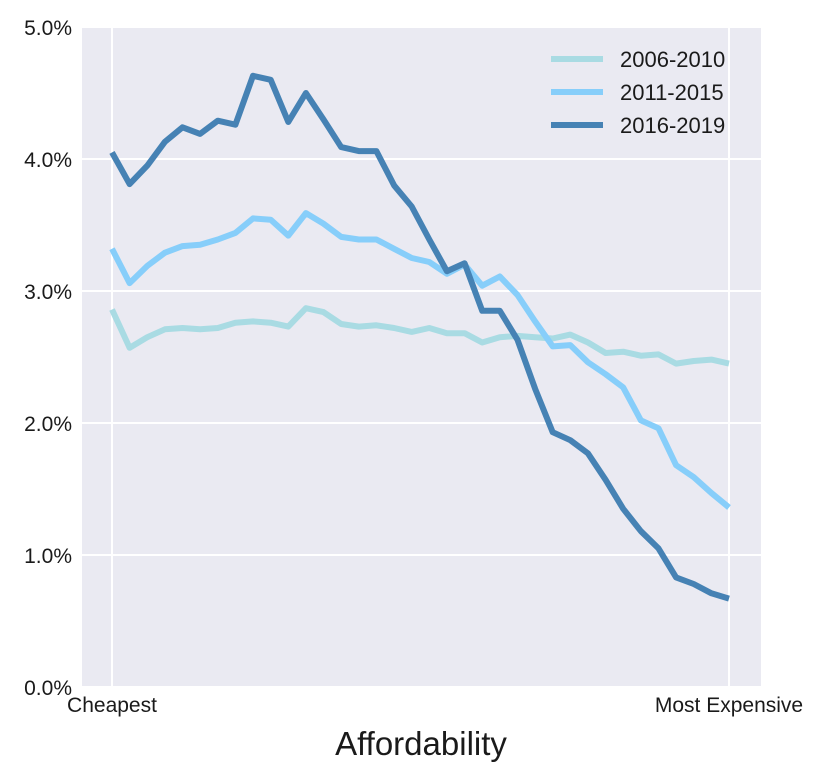 The height and width of the screenshot is (779, 831). I want to click on x-axis-title: Affordability, so click(421, 743).